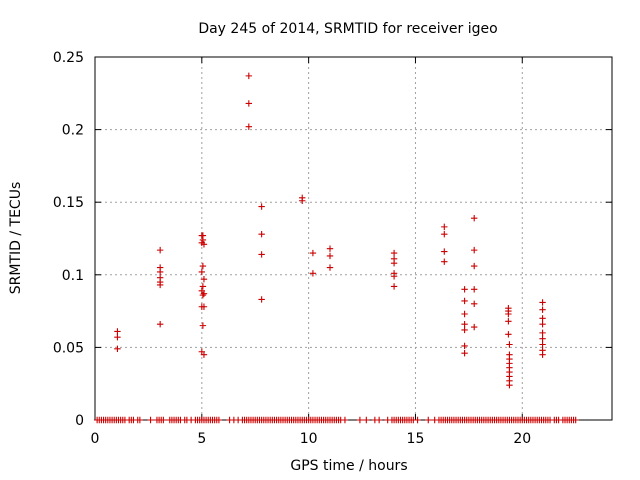 This screenshot has height=480, width=640. What do you see at coordinates (522, 439) in the screenshot?
I see `x-tick-label: 20` at bounding box center [522, 439].